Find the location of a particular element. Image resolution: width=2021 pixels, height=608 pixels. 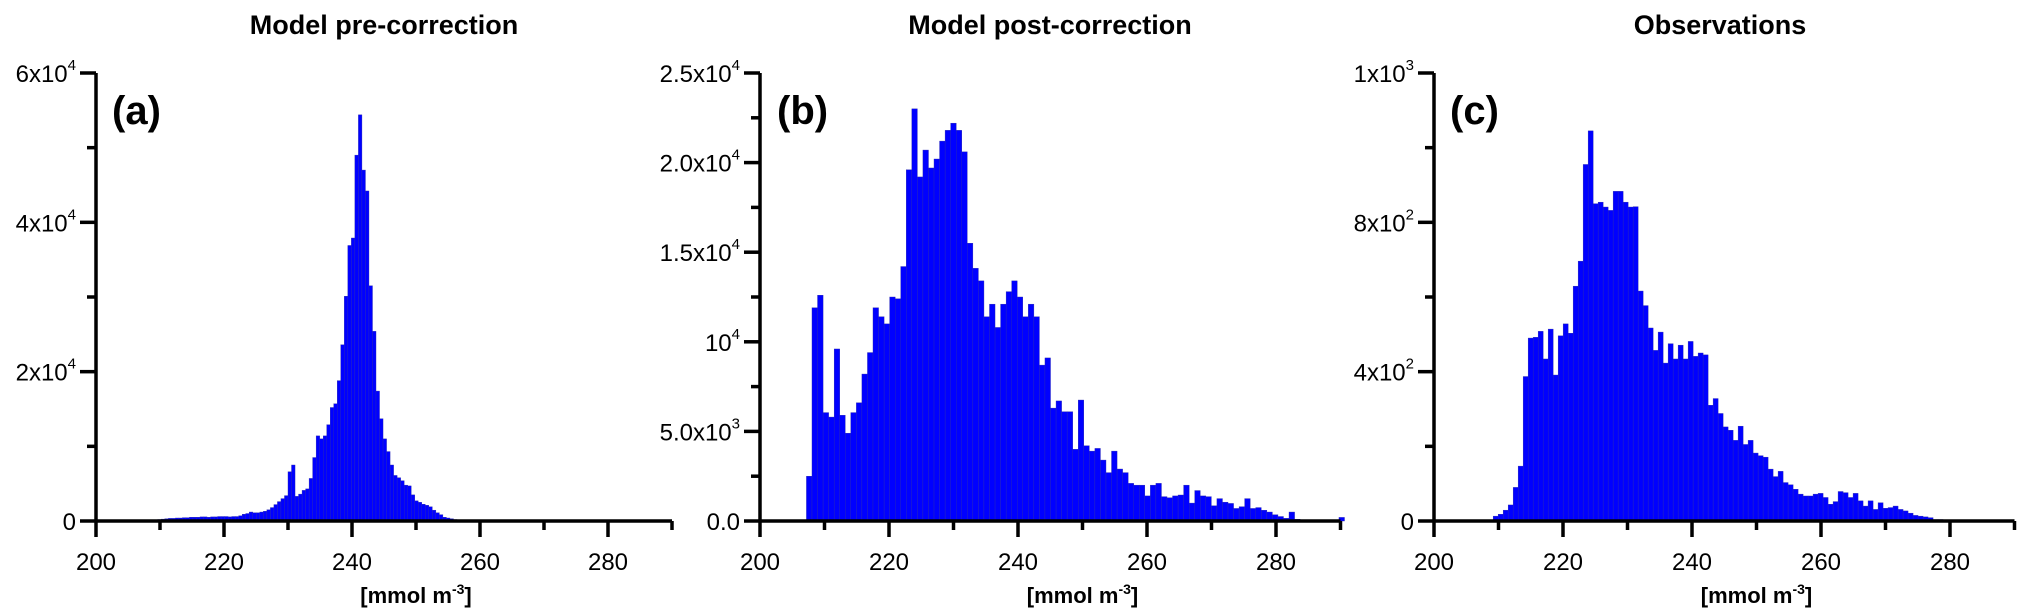

y-tick-base: 0.0 is located at coordinates (723, 522).